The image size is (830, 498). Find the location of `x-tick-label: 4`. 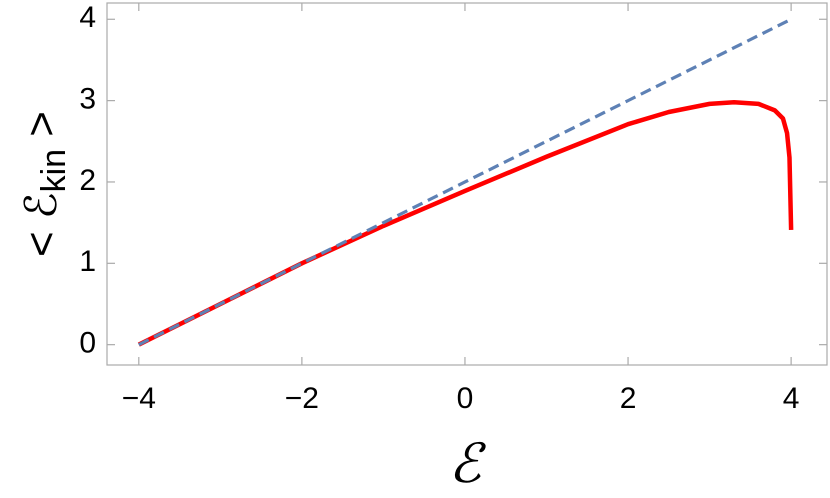

x-tick-label: 4 is located at coordinates (791, 398).